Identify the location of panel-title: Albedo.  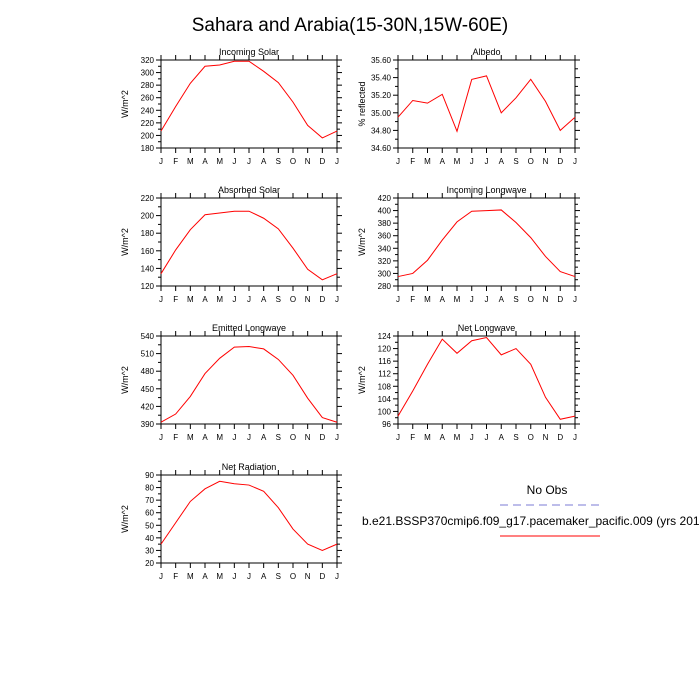
(486, 52).